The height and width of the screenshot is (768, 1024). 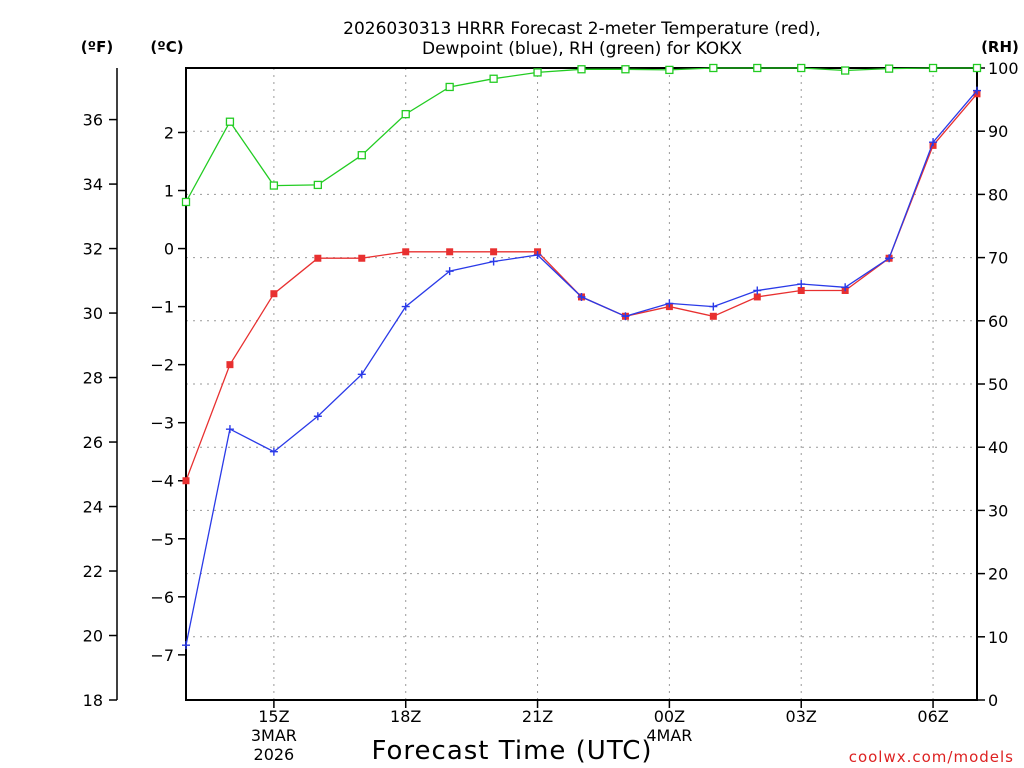 What do you see at coordinates (93, 636) in the screenshot?
I see `fahrenheit-tick-label: 20` at bounding box center [93, 636].